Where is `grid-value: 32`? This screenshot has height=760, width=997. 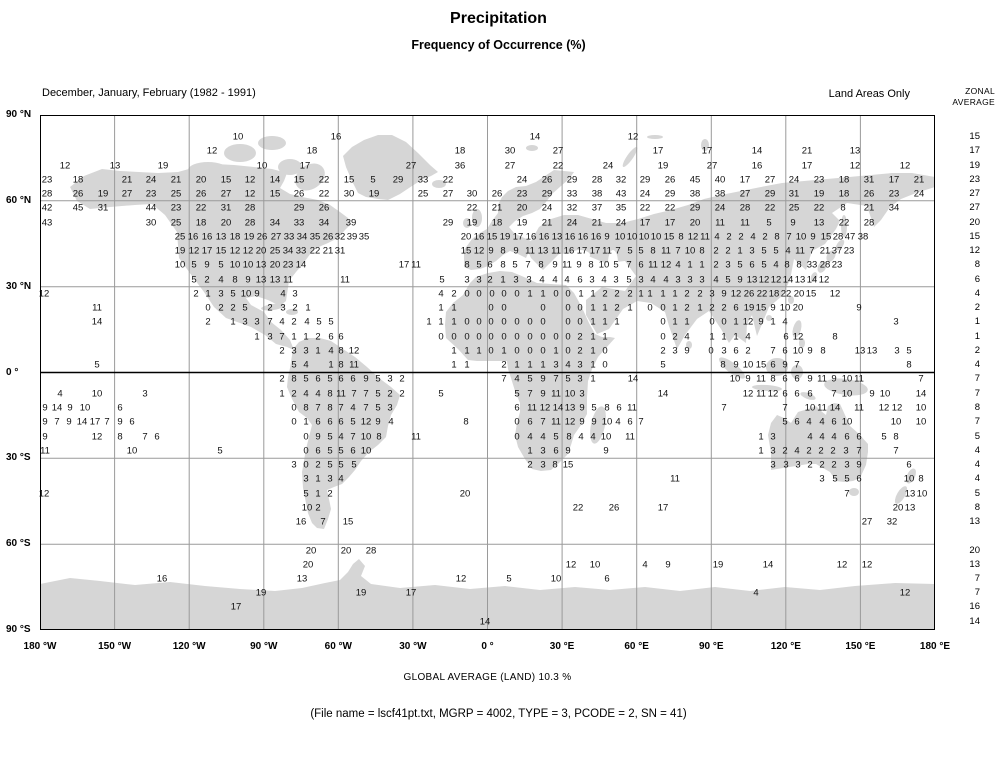
grid-value: 32 is located at coordinates (572, 208).